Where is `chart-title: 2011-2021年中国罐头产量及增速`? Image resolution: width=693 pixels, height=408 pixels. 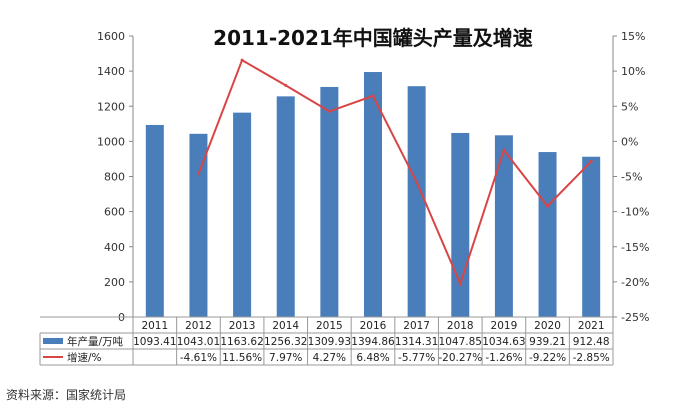
chart-title: 2011-2021年中国罐头产量及增速 is located at coordinates (373, 38).